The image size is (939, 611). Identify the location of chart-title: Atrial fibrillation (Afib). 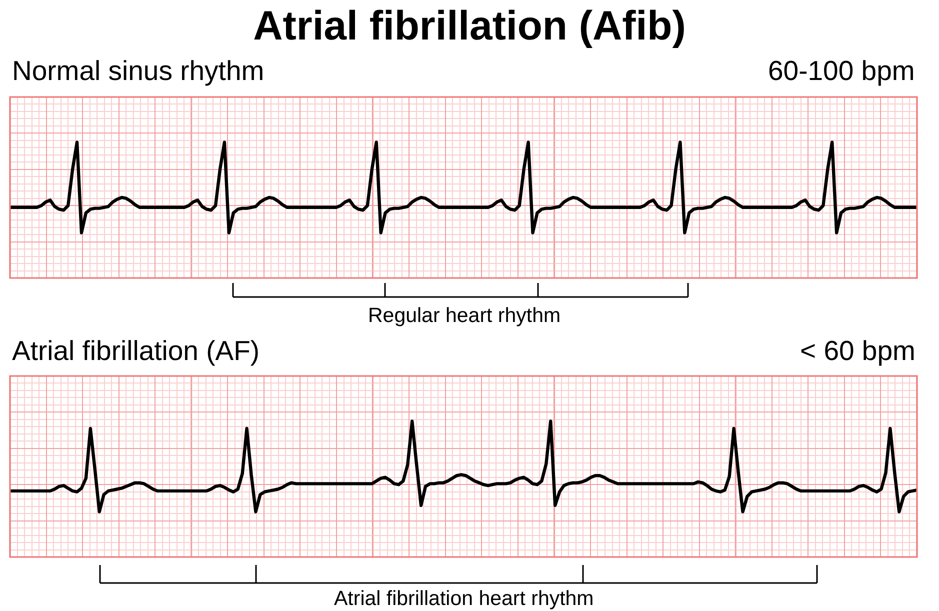
(469, 25).